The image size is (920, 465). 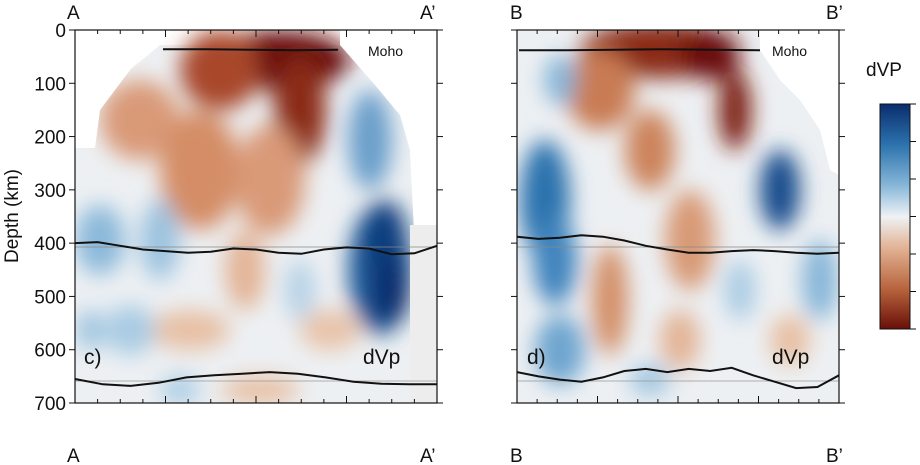 I want to click on panel-d-moho-line, so click(x=640, y=50).